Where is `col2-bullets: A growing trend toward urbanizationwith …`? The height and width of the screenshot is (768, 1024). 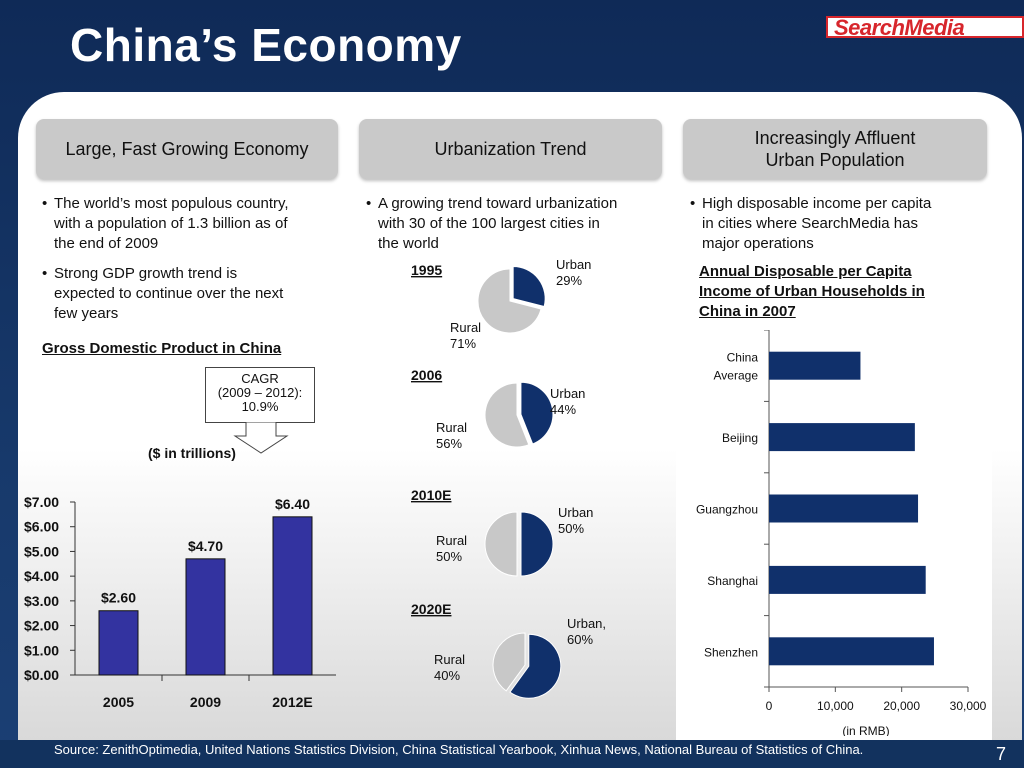
col2-bullets: A growing trend toward urbanizationwith … is located at coordinates (516, 229).